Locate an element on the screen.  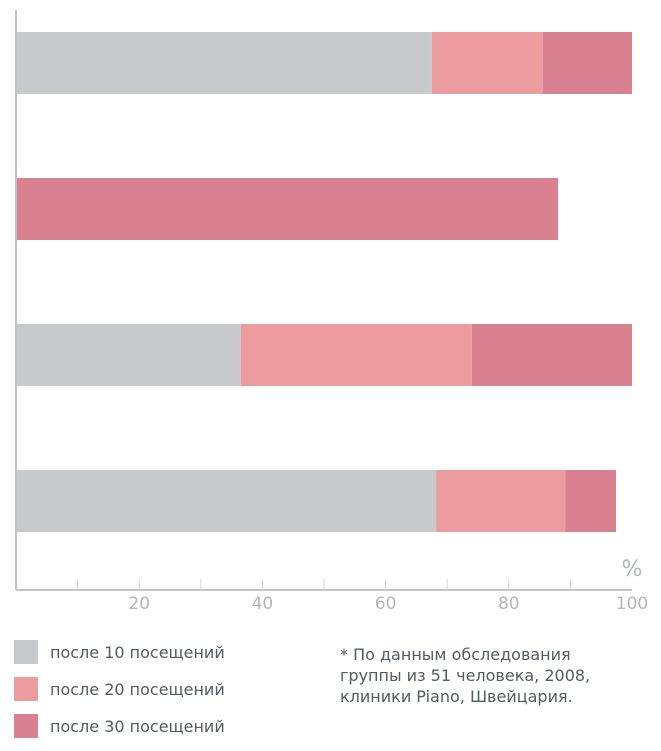
x-tick-label: 40 is located at coordinates (263, 604).